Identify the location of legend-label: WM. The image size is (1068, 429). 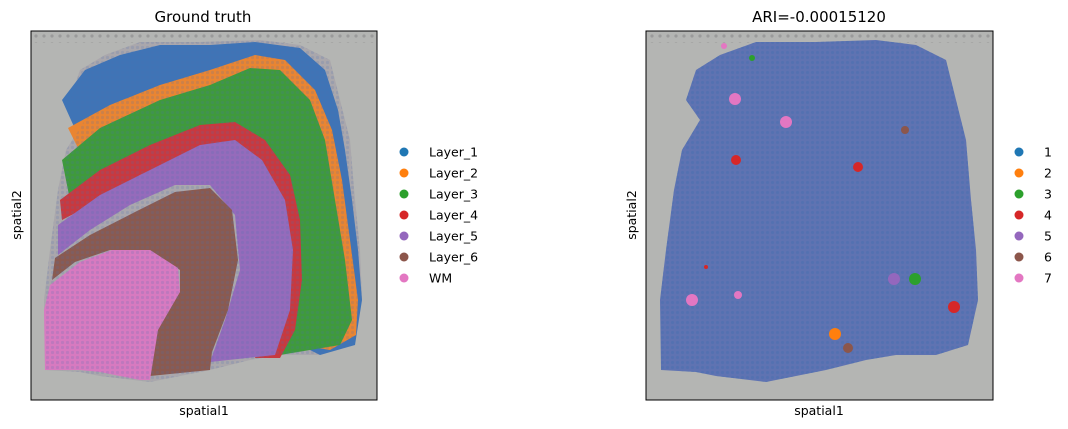
(440, 278).